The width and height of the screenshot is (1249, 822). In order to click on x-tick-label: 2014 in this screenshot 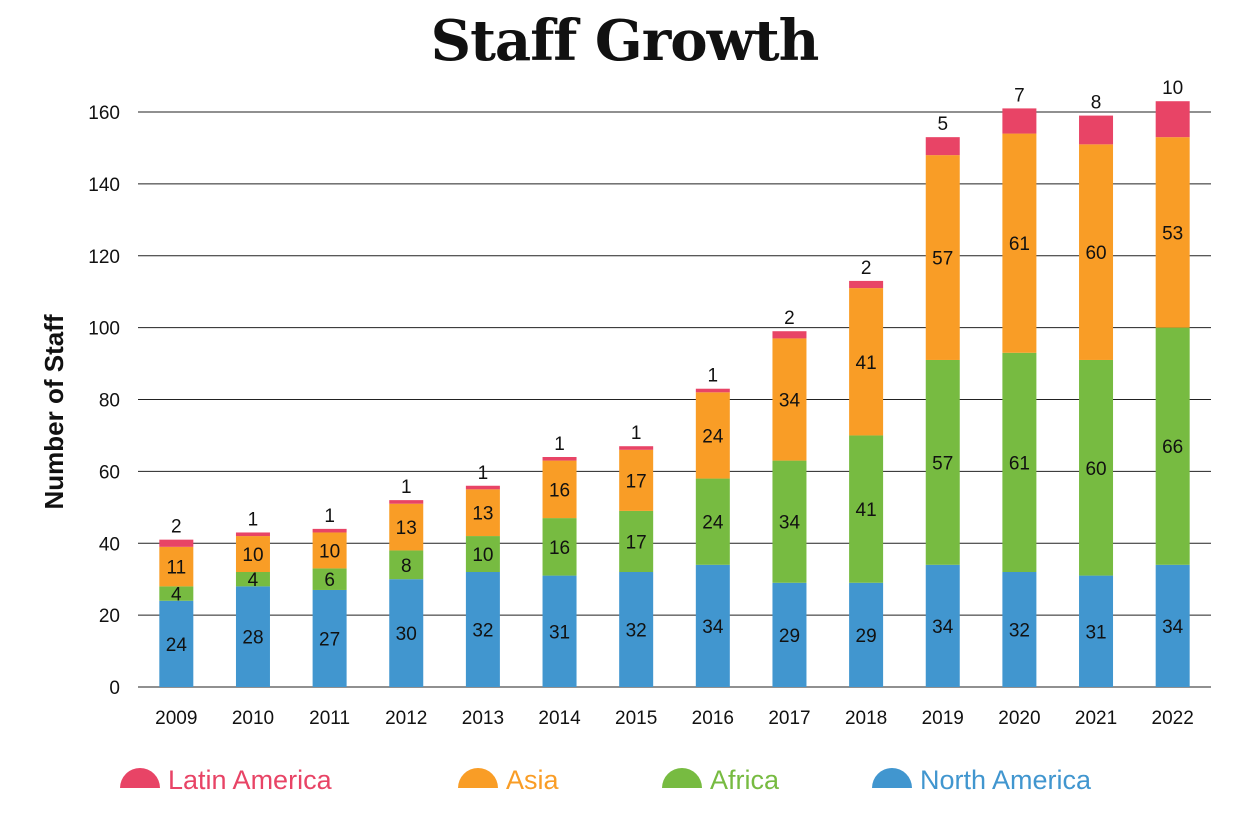, I will do `click(559, 718)`.